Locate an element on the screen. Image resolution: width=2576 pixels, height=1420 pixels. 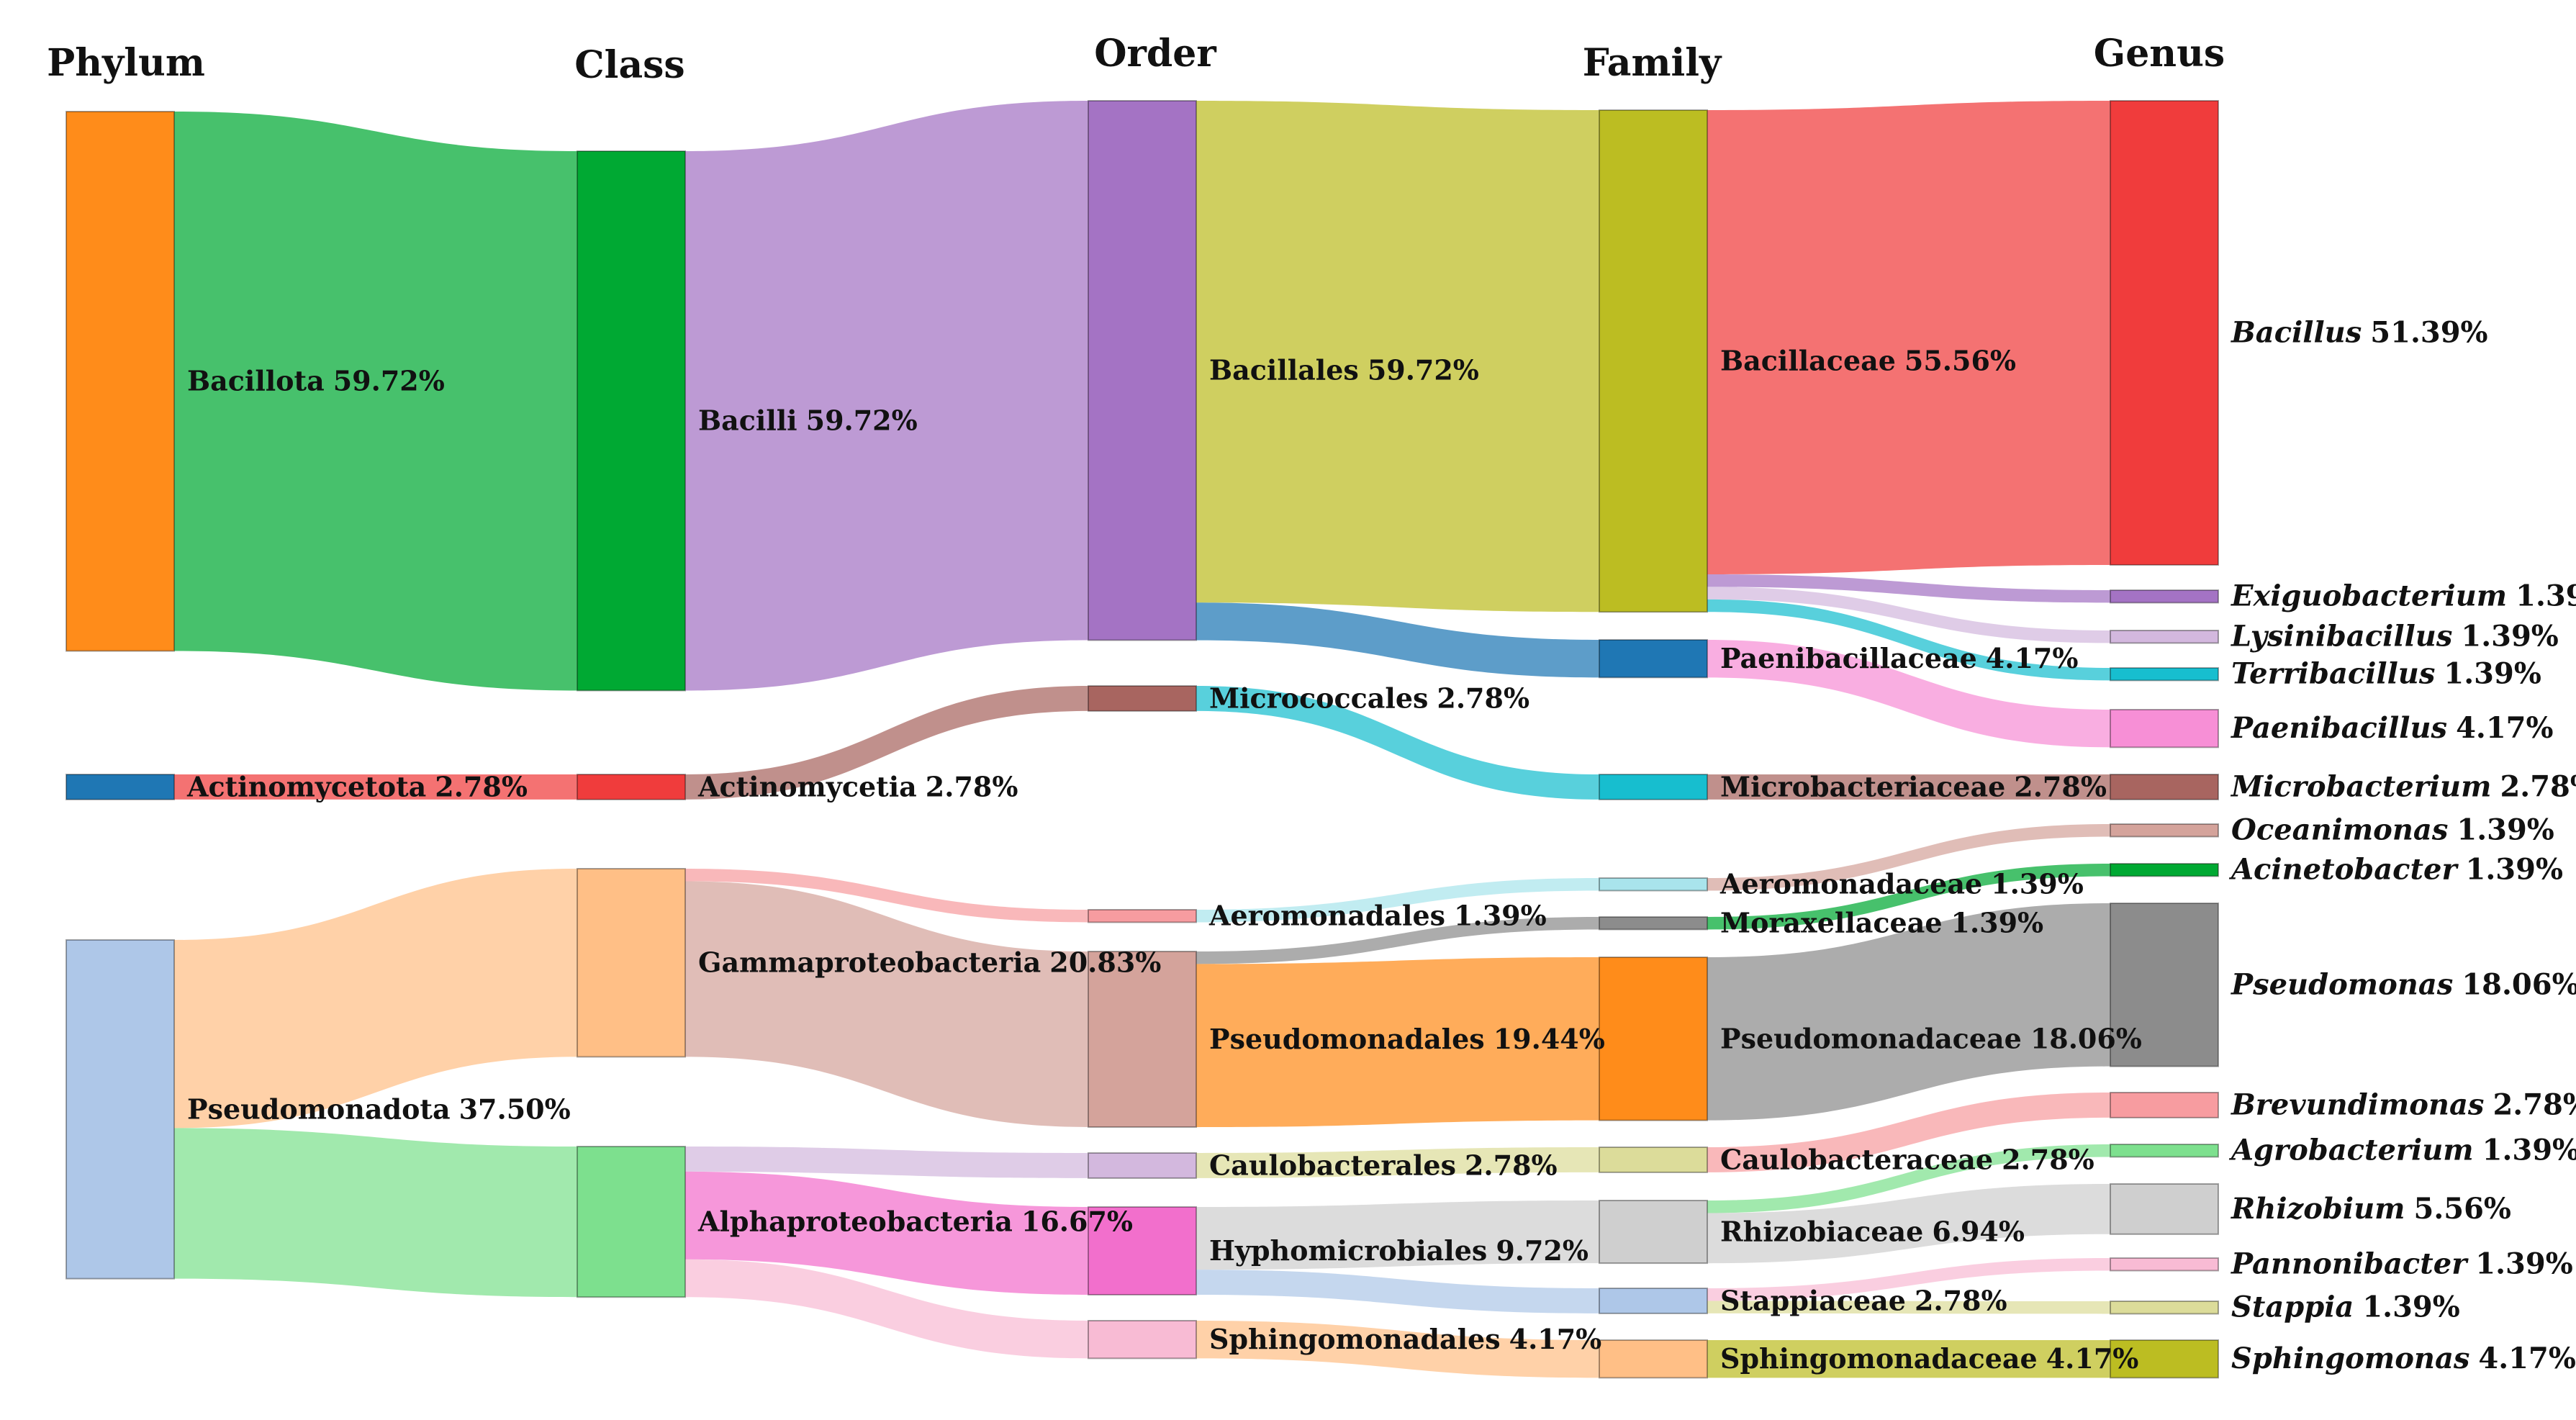
node-label-agrobacterium: Agrobacterium 1.39% is located at coordinates (2402, 1150).